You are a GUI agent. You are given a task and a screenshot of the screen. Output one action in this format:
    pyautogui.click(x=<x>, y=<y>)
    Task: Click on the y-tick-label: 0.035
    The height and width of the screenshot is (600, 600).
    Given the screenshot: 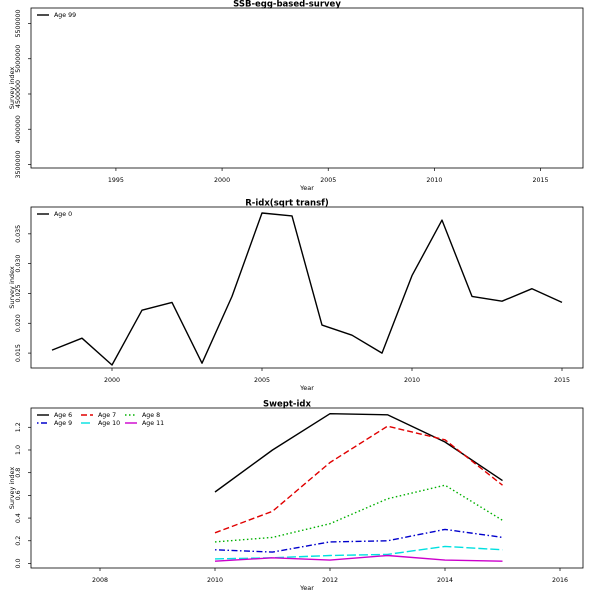 What is the action you would take?
    pyautogui.click(x=18, y=234)
    